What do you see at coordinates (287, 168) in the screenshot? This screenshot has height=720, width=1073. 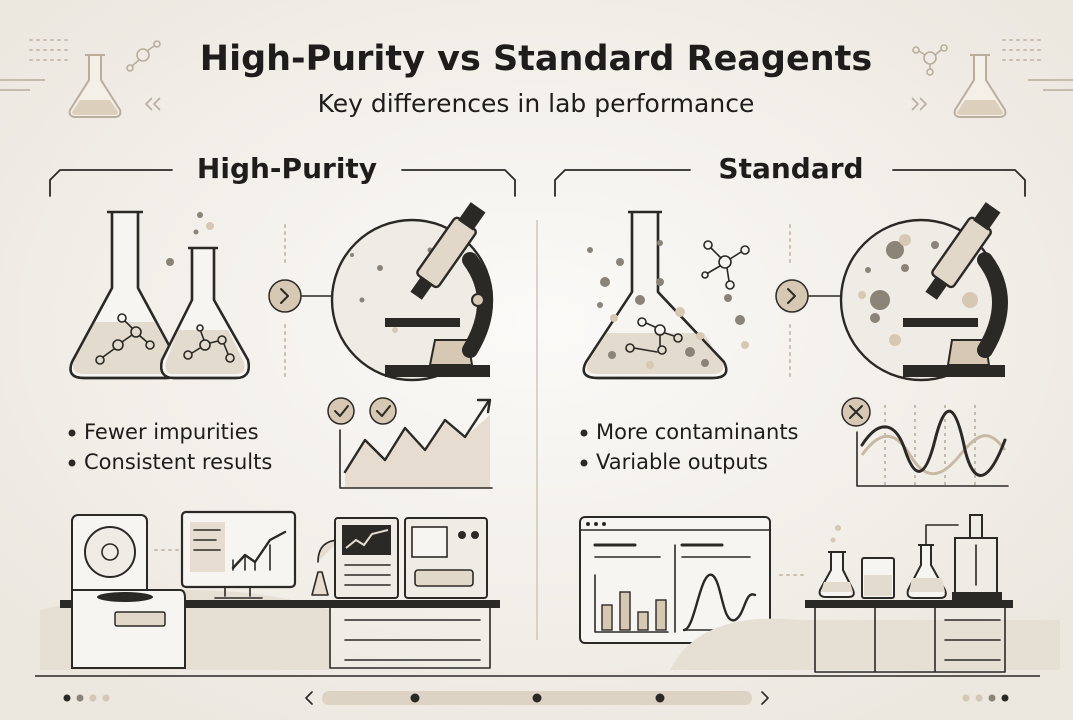 I see `panel-heading: High-Purity` at bounding box center [287, 168].